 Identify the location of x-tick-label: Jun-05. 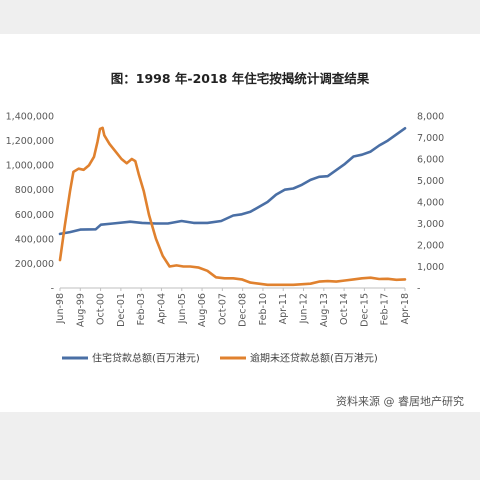
(182, 308).